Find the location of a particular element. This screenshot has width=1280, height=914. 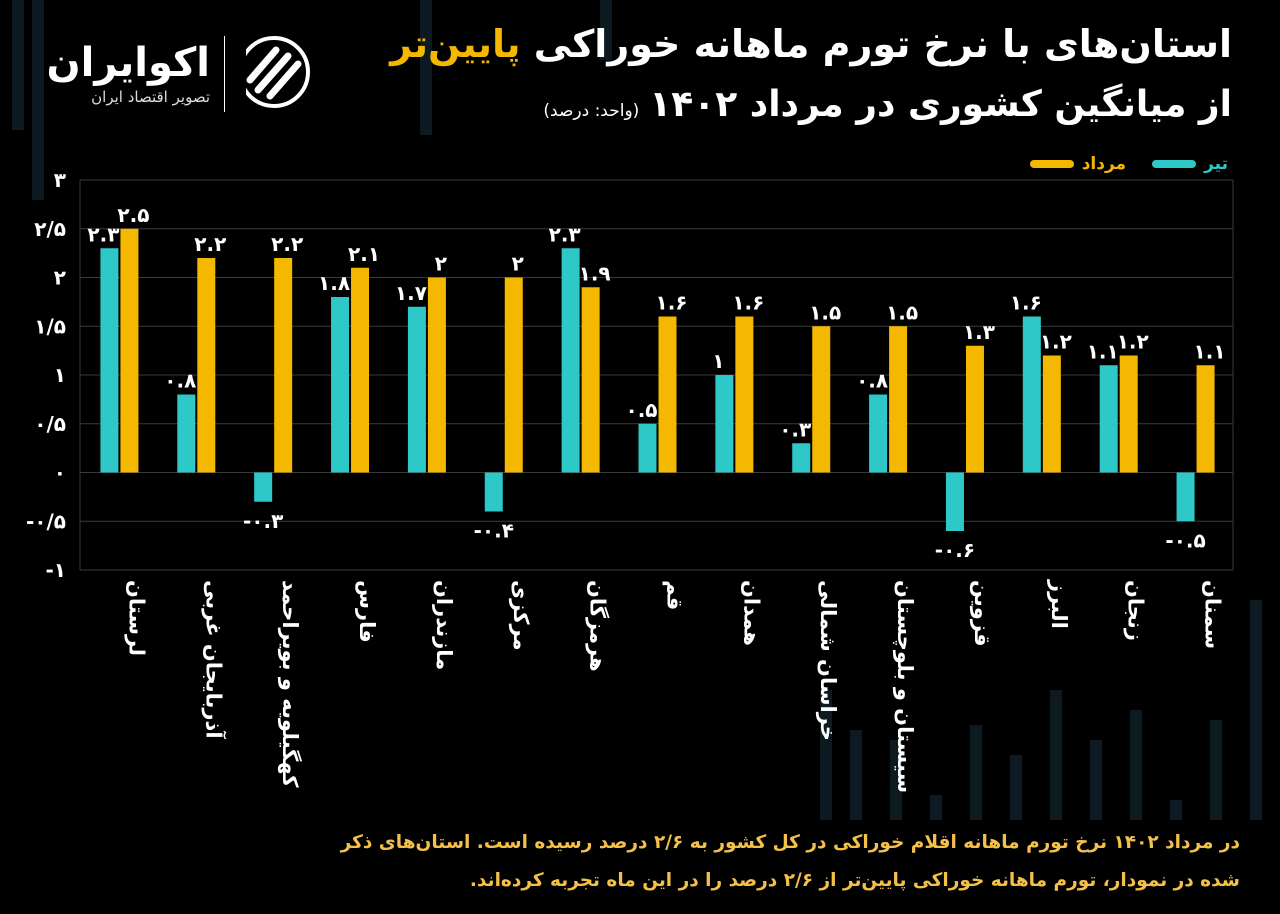

legend-item-tir: تیر is located at coordinates (1190, 164).